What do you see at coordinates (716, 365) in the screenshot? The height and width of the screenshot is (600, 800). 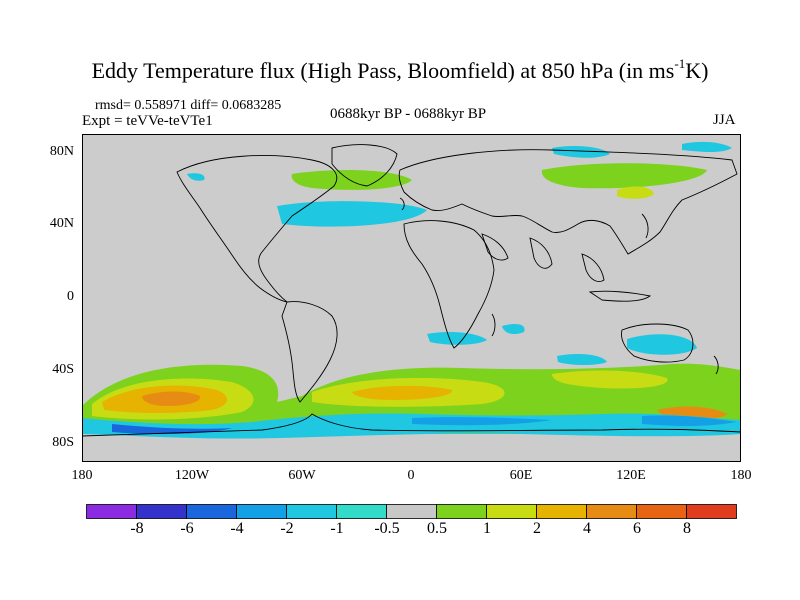 I see `coast-new-zealand` at bounding box center [716, 365].